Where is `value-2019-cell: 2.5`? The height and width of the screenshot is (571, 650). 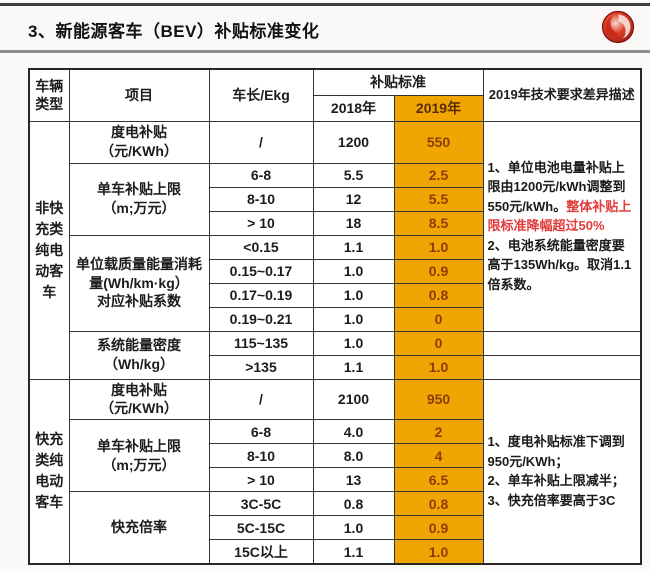 value-2019-cell: 2.5 is located at coordinates (438, 175).